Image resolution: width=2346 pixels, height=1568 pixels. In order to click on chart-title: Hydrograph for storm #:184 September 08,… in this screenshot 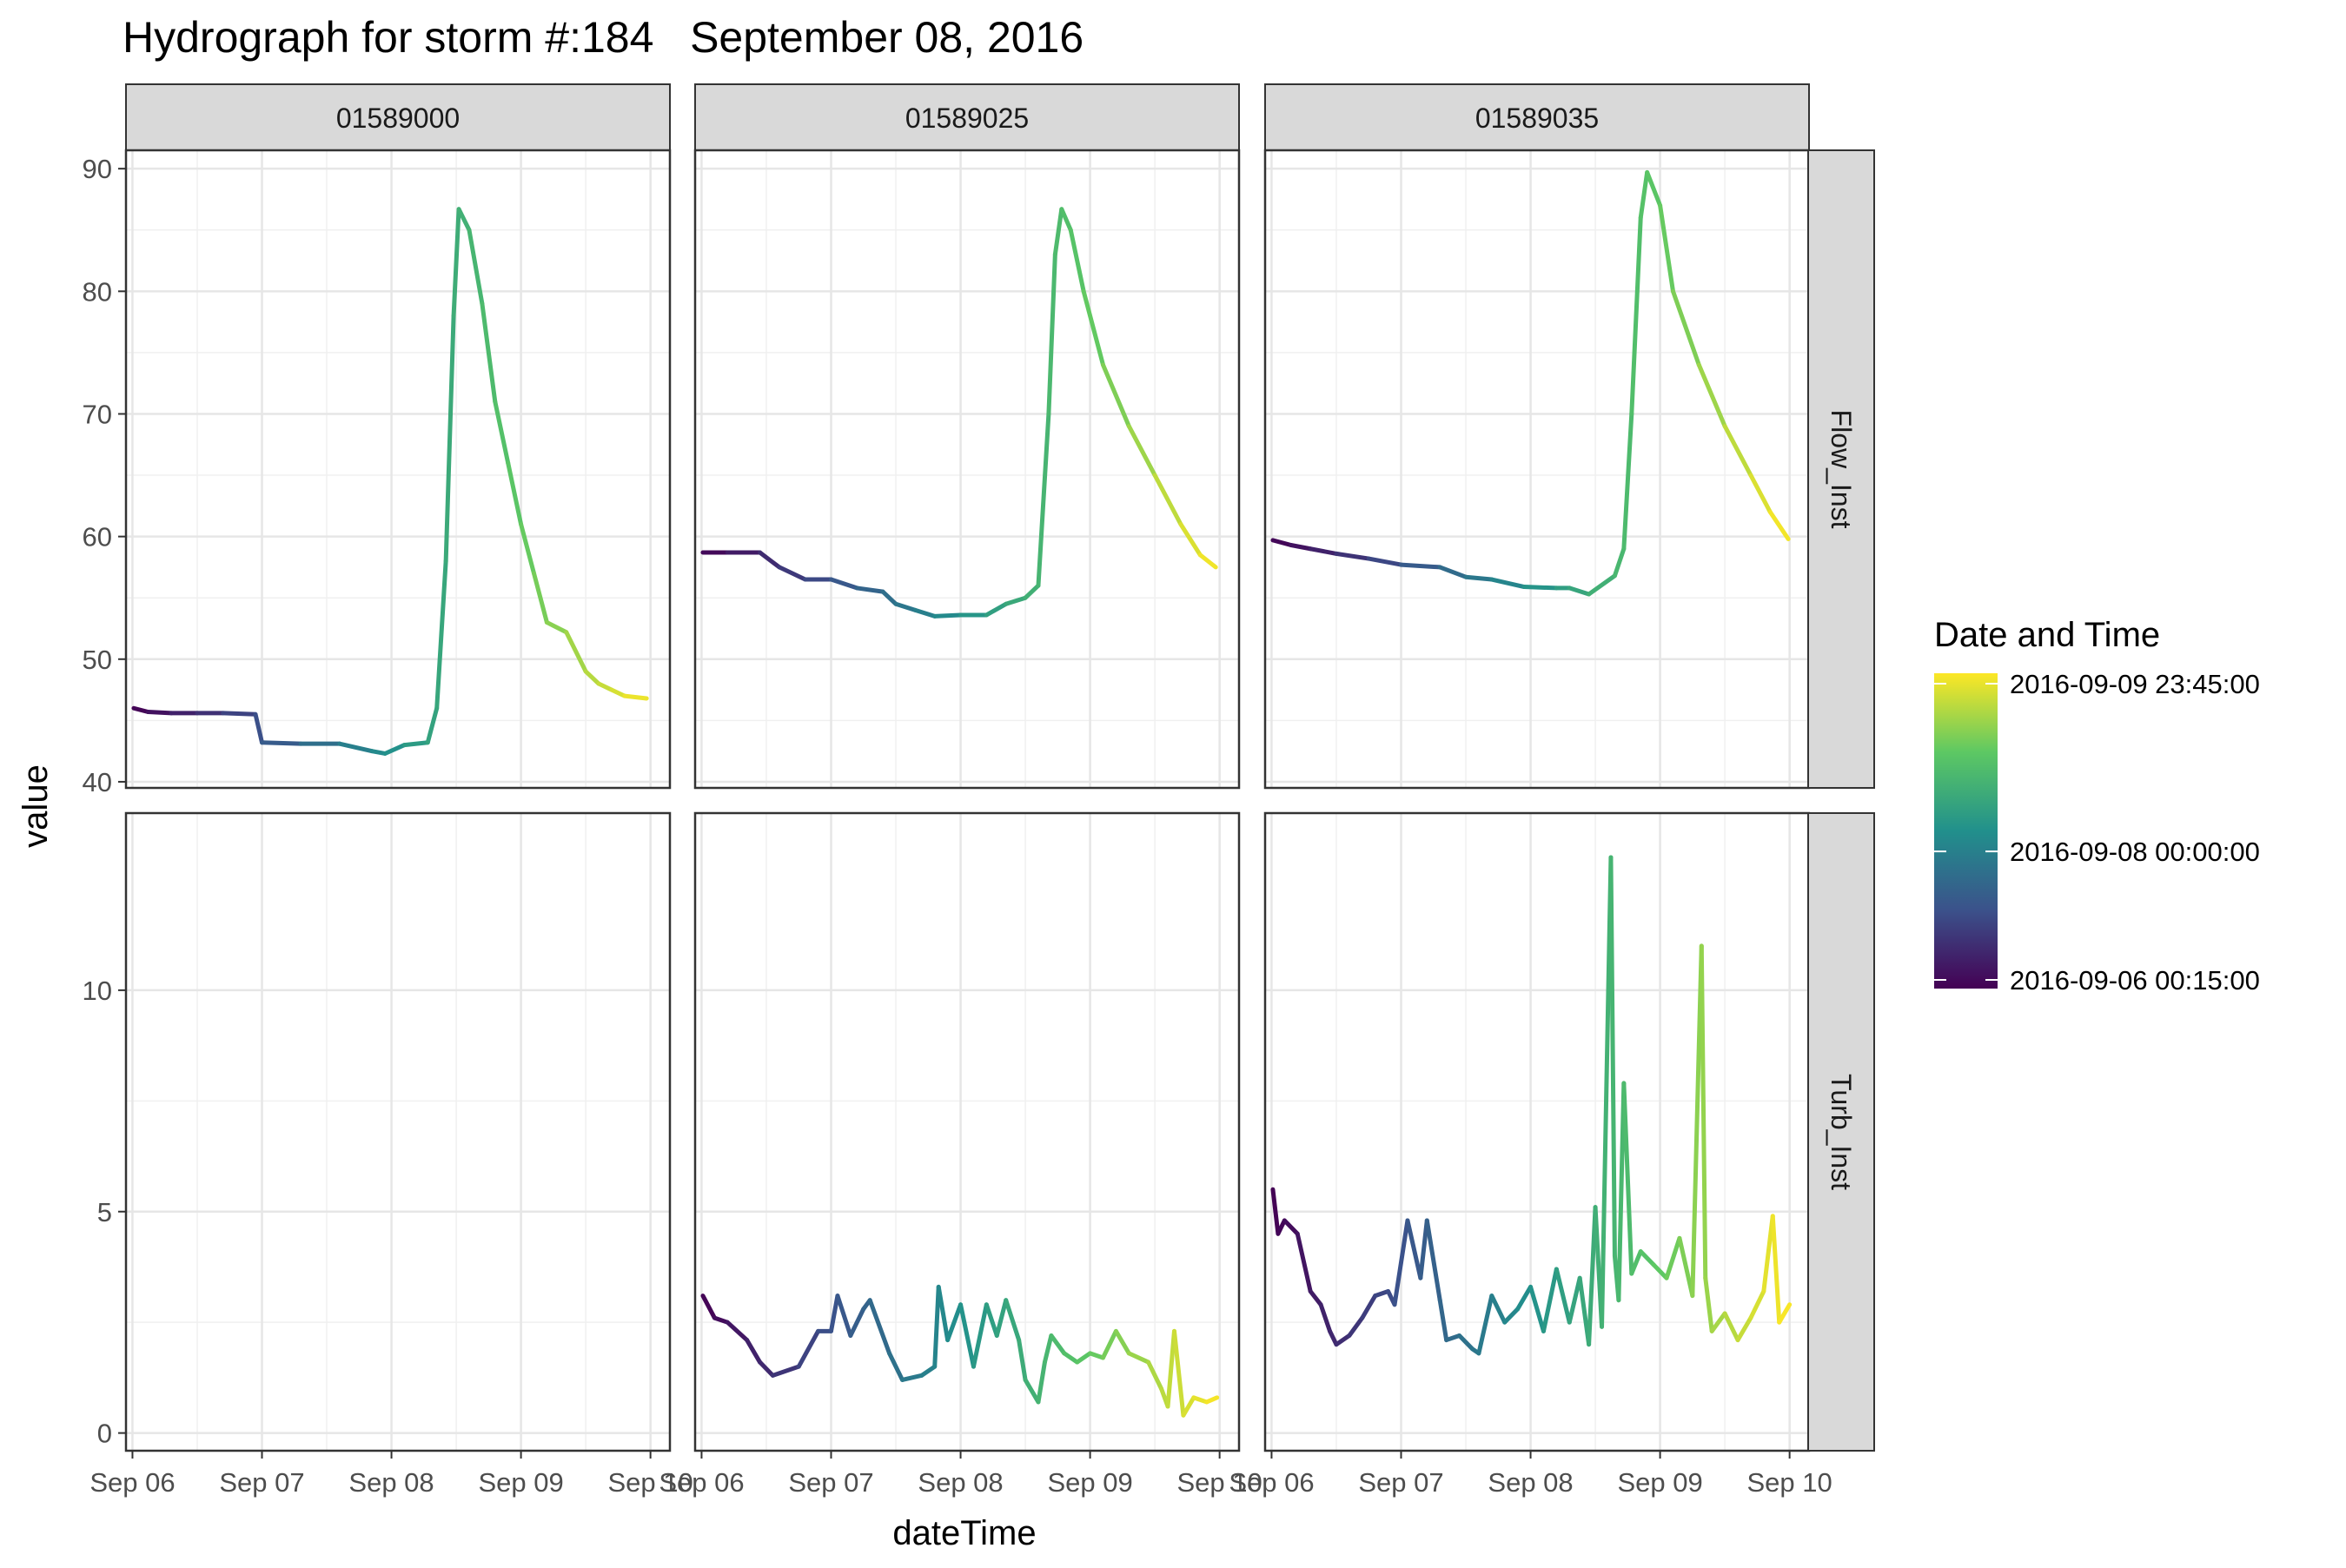, I will do `click(603, 37)`.